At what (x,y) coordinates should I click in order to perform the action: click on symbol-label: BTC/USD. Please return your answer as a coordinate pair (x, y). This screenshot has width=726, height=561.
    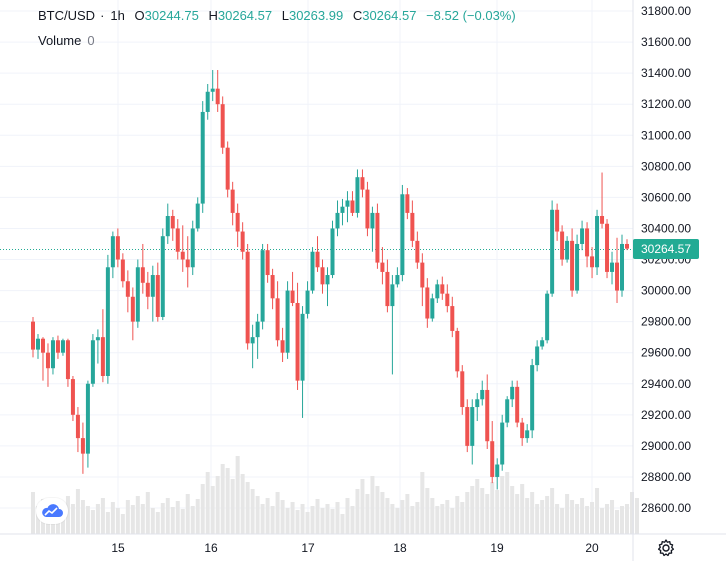
    Looking at the image, I should click on (67, 15).